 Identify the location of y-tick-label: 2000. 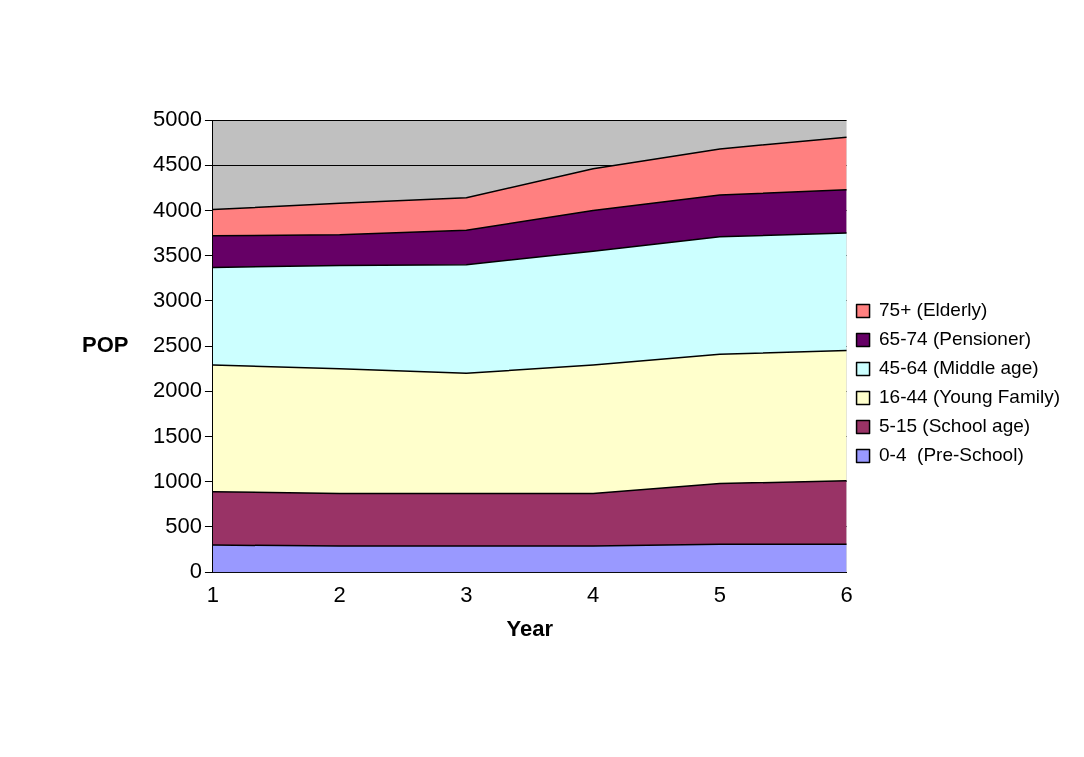
(177, 390).